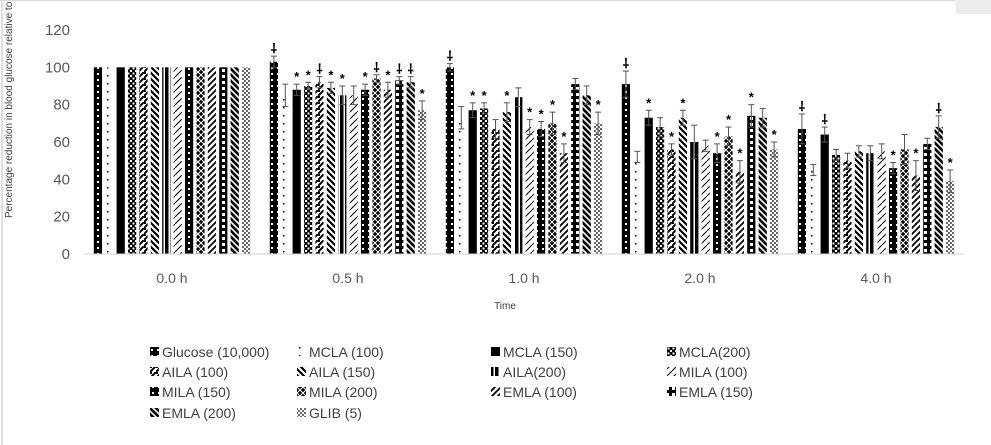 This screenshot has height=445, width=991. What do you see at coordinates (215, 352) in the screenshot?
I see `legend-label: Glucose (10,000)` at bounding box center [215, 352].